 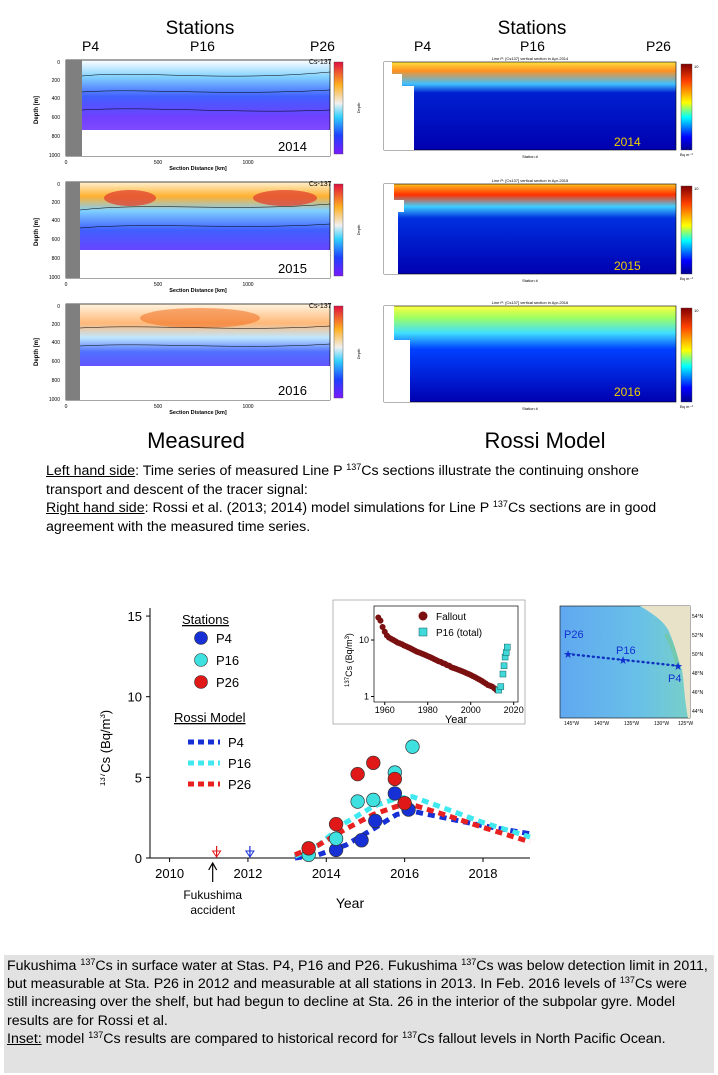 What do you see at coordinates (54, 278) in the screenshot?
I see `m15-ytick-1000: 1000` at bounding box center [54, 278].